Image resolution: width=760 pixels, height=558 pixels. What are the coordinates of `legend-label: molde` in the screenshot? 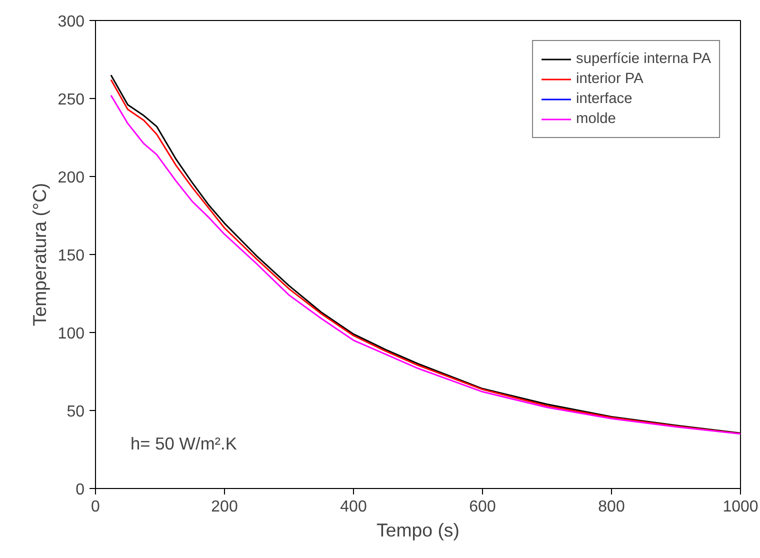 It's located at (596, 119).